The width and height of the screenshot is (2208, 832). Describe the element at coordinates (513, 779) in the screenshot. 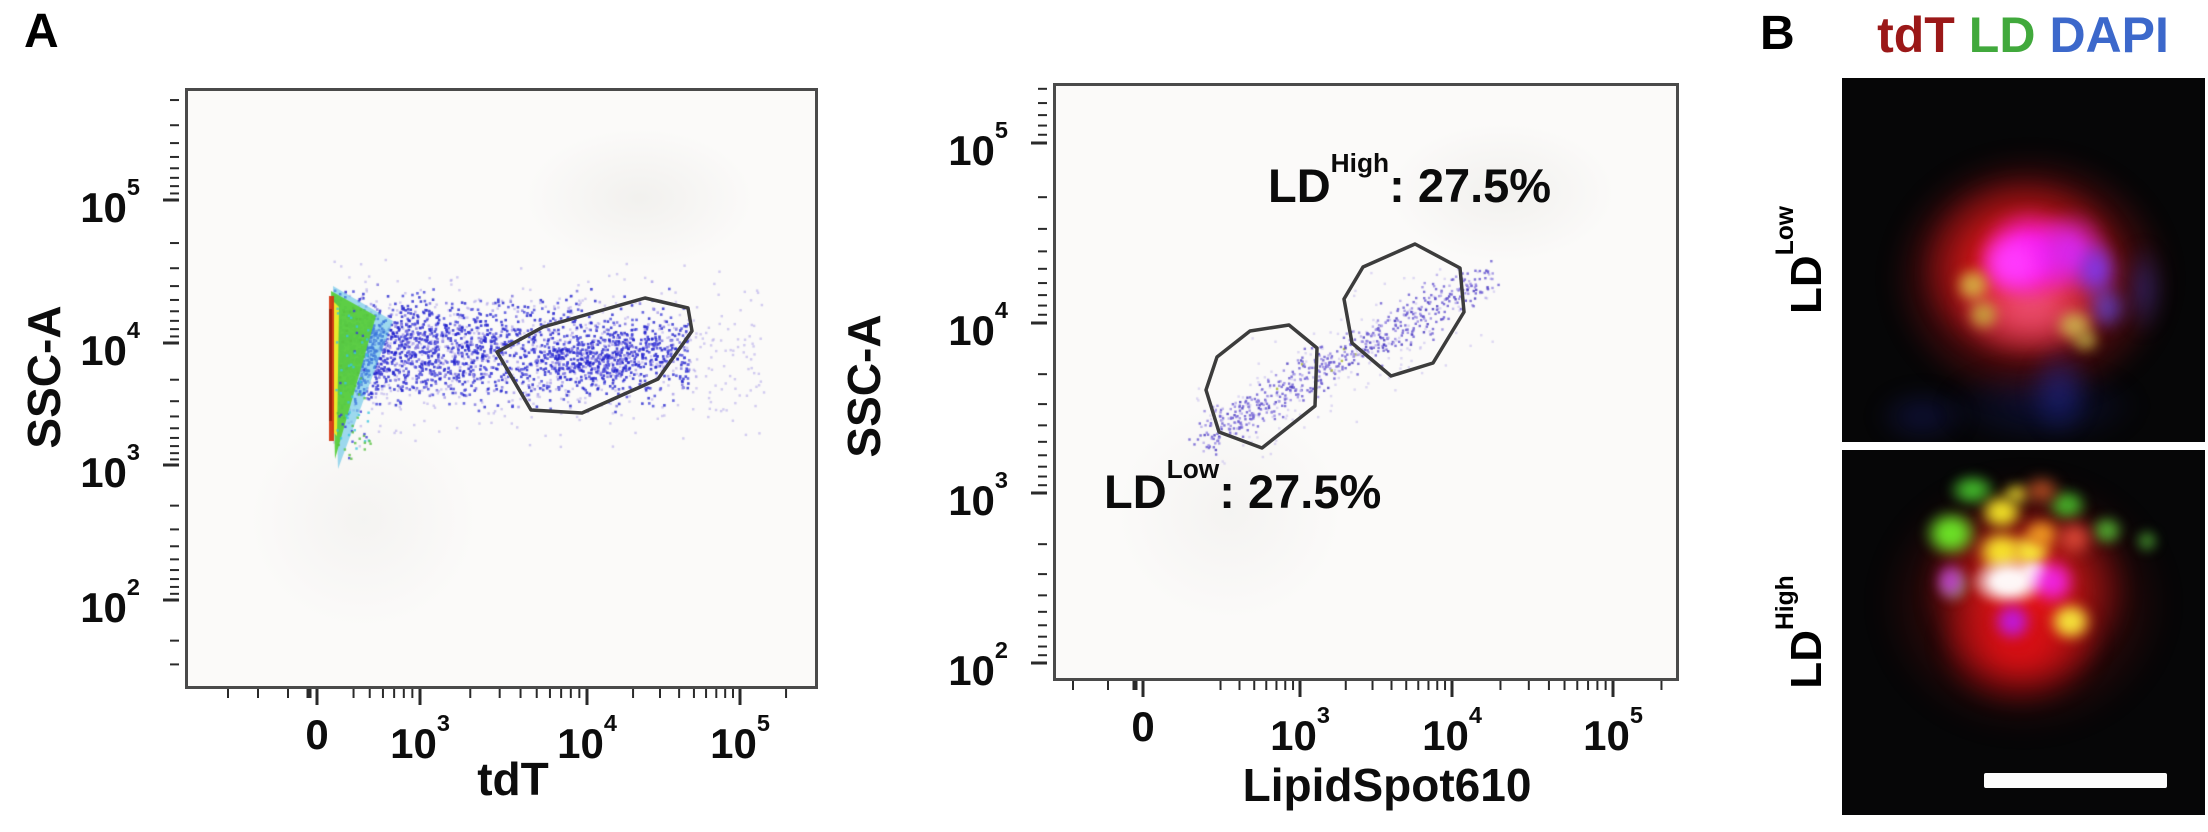

I see `x-axis-title-plot1: tdT` at that location.